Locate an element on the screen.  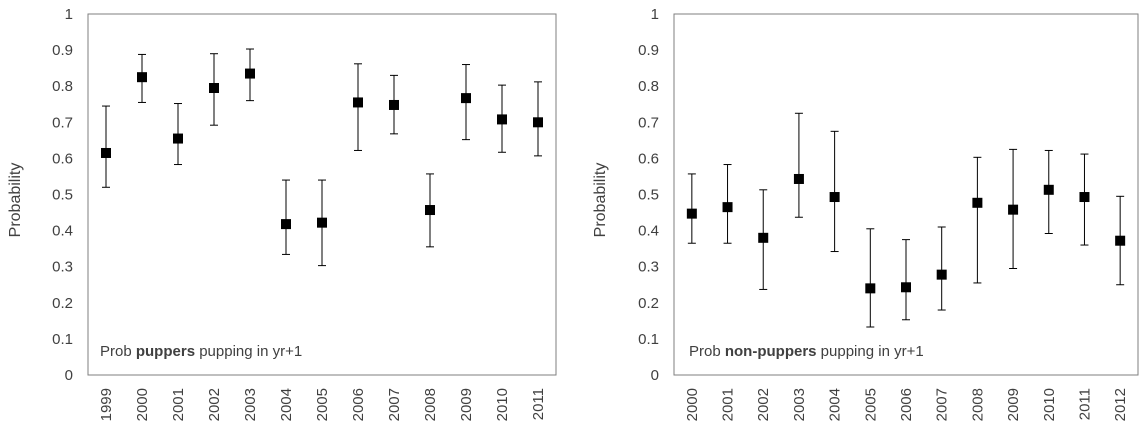
annotation-bold: puppers is located at coordinates (165, 351).